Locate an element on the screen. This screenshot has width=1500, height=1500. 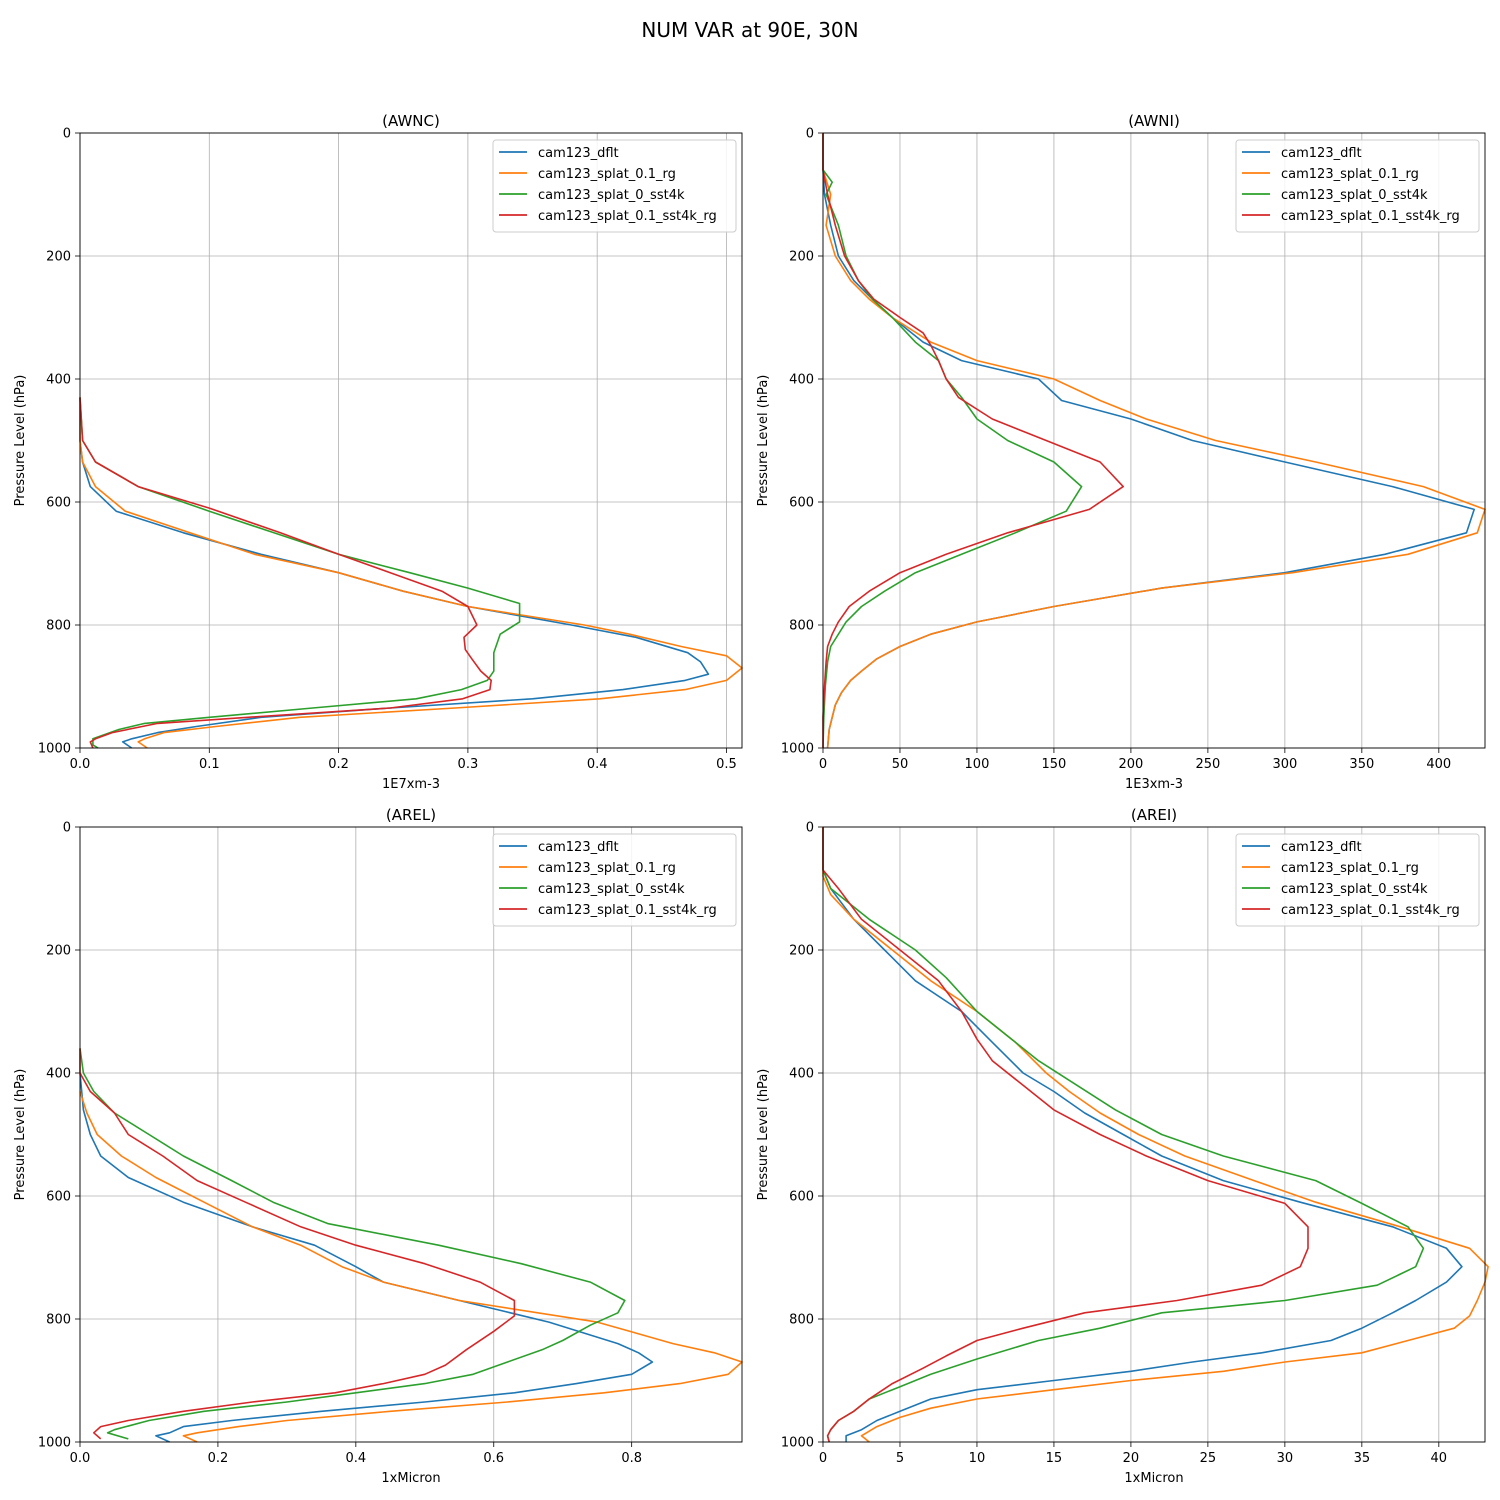
x-tick-label: 350 is located at coordinates (1361, 764).